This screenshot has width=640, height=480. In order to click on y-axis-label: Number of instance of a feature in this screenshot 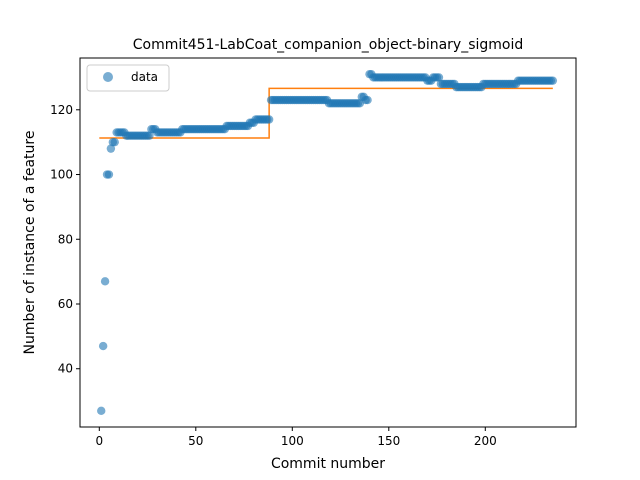, I will do `click(30, 243)`.